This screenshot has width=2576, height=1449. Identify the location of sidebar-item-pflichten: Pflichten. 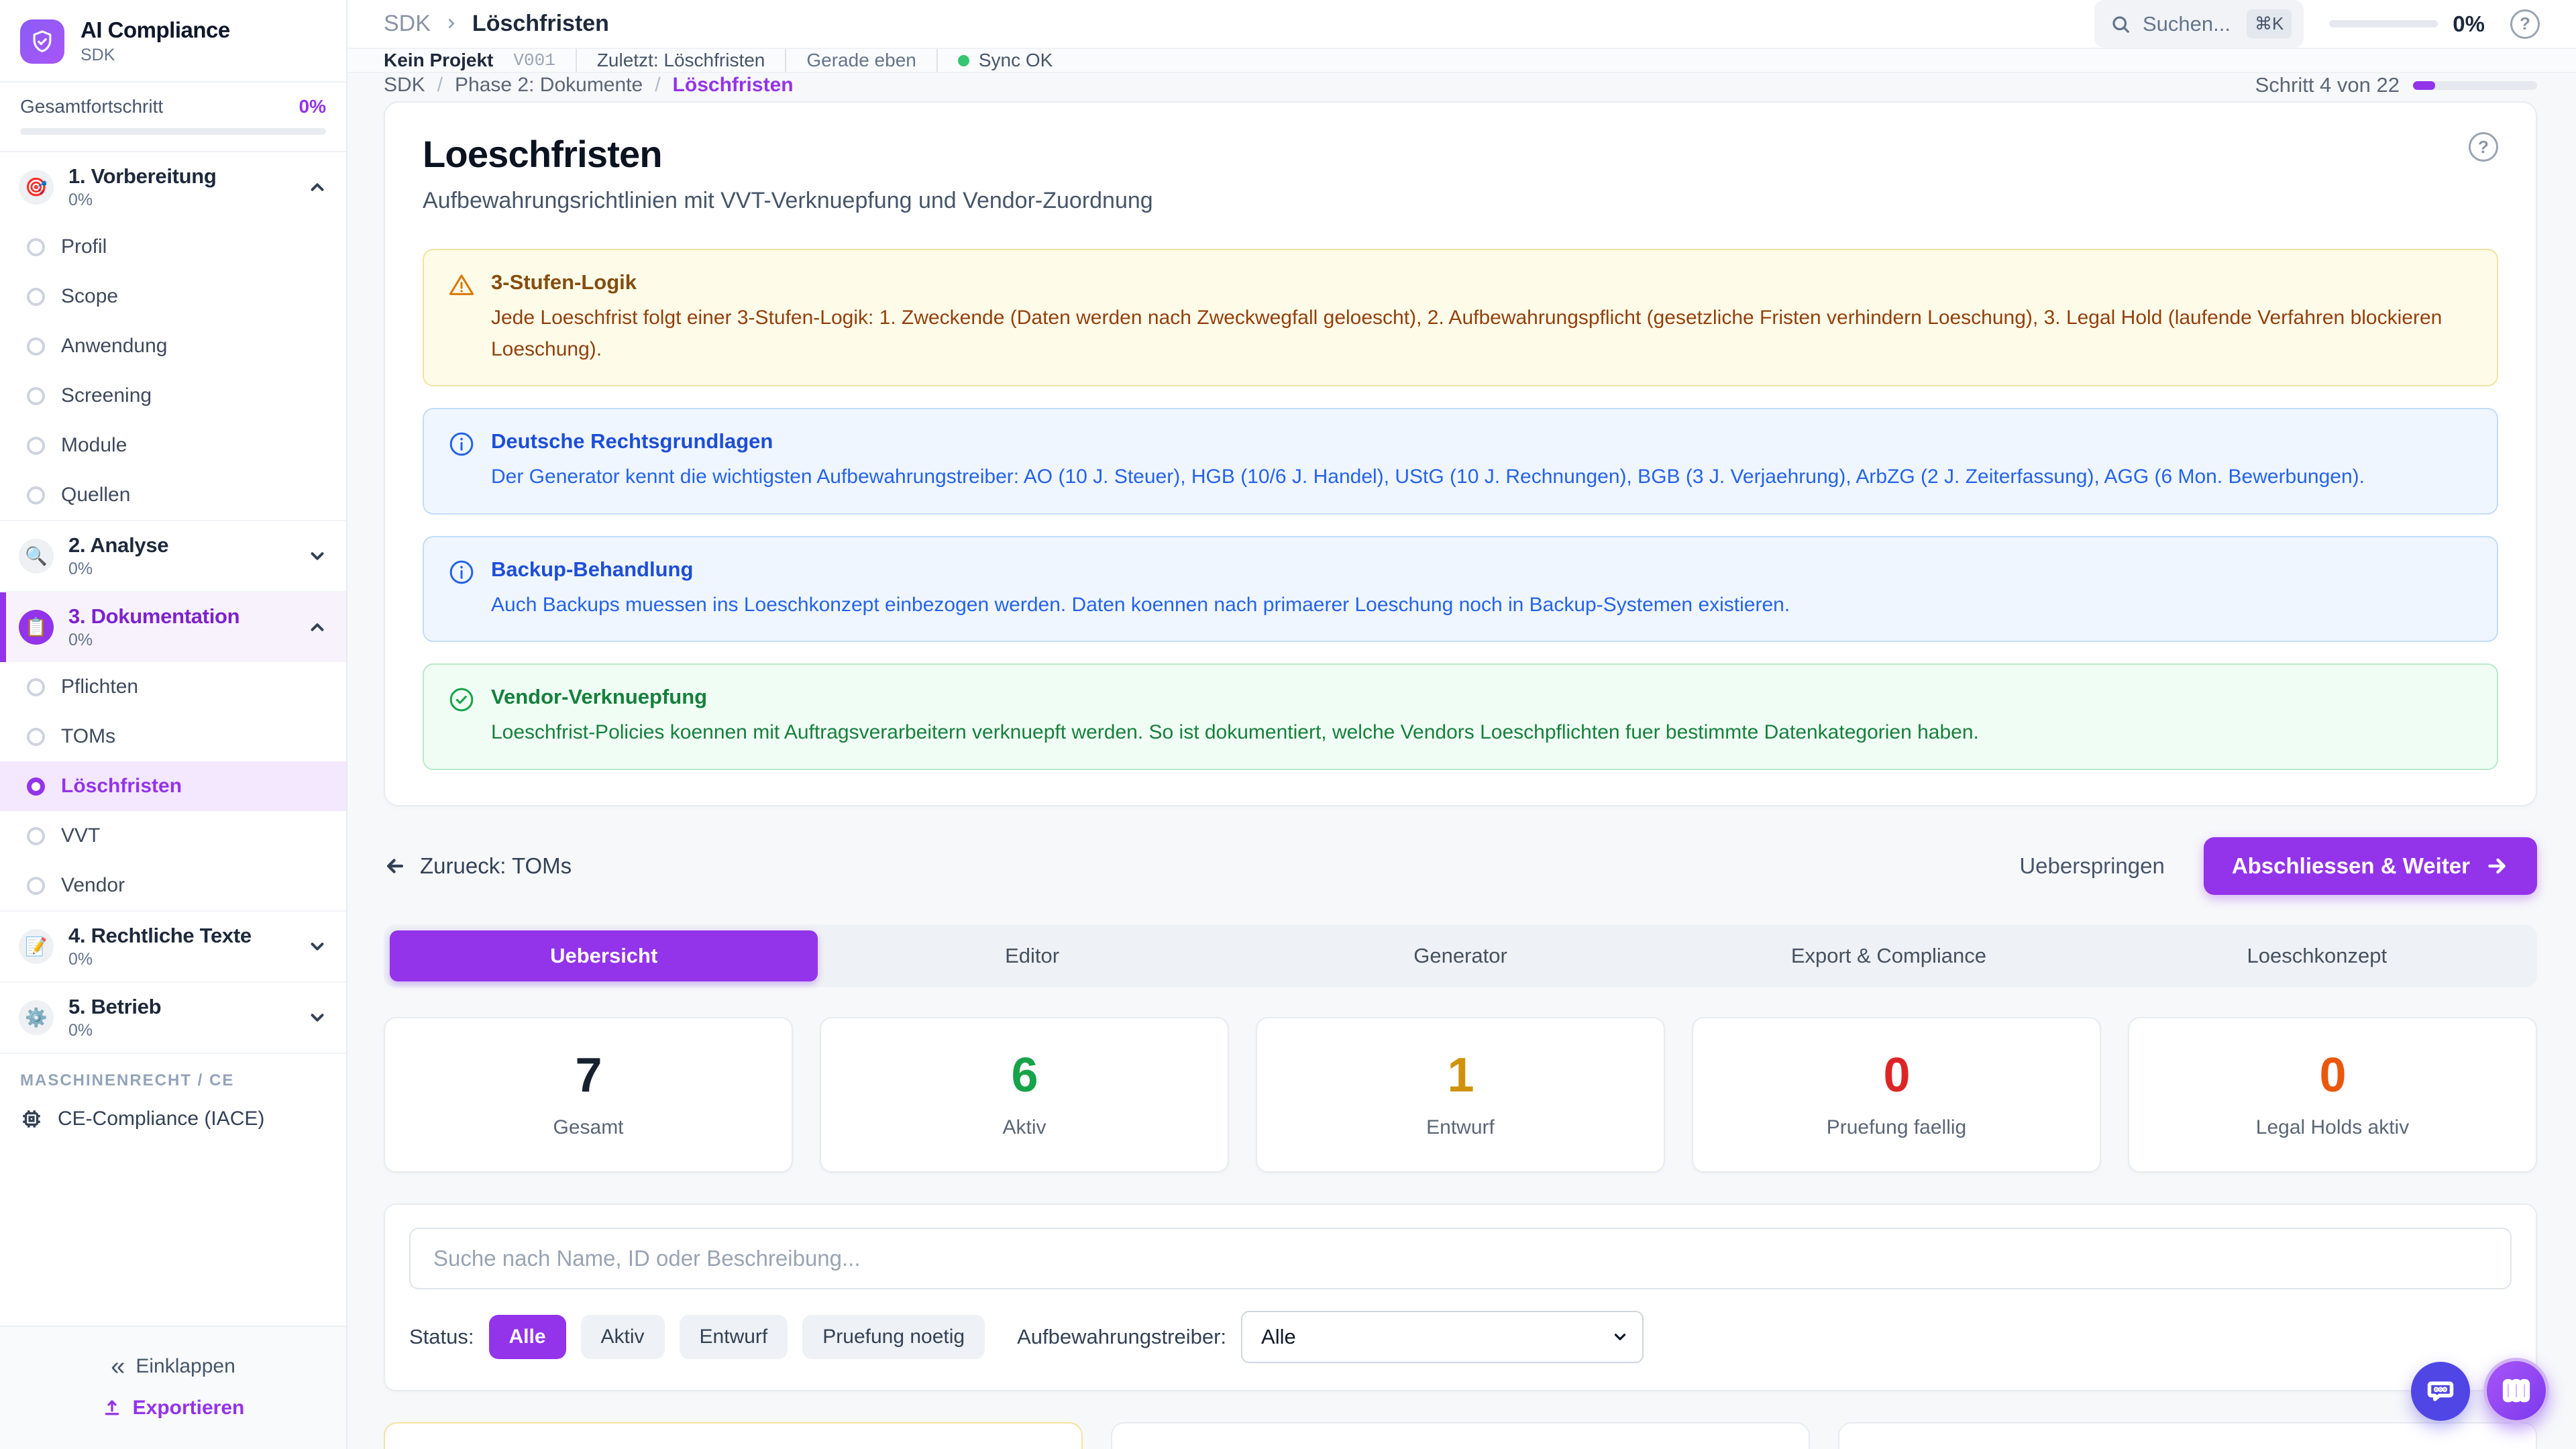
(173, 687).